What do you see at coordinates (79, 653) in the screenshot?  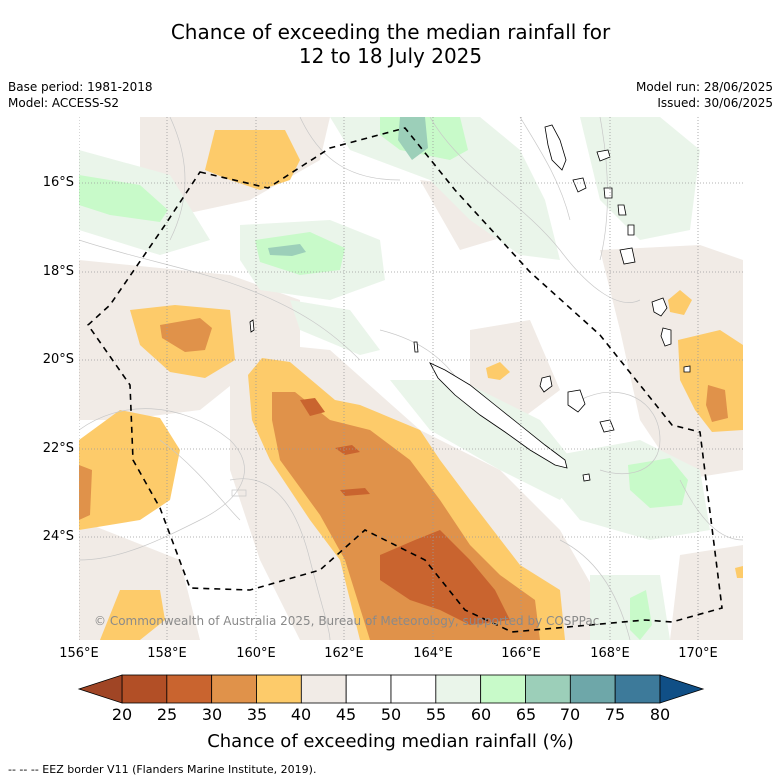 I see `lon-label-156e: 156°E` at bounding box center [79, 653].